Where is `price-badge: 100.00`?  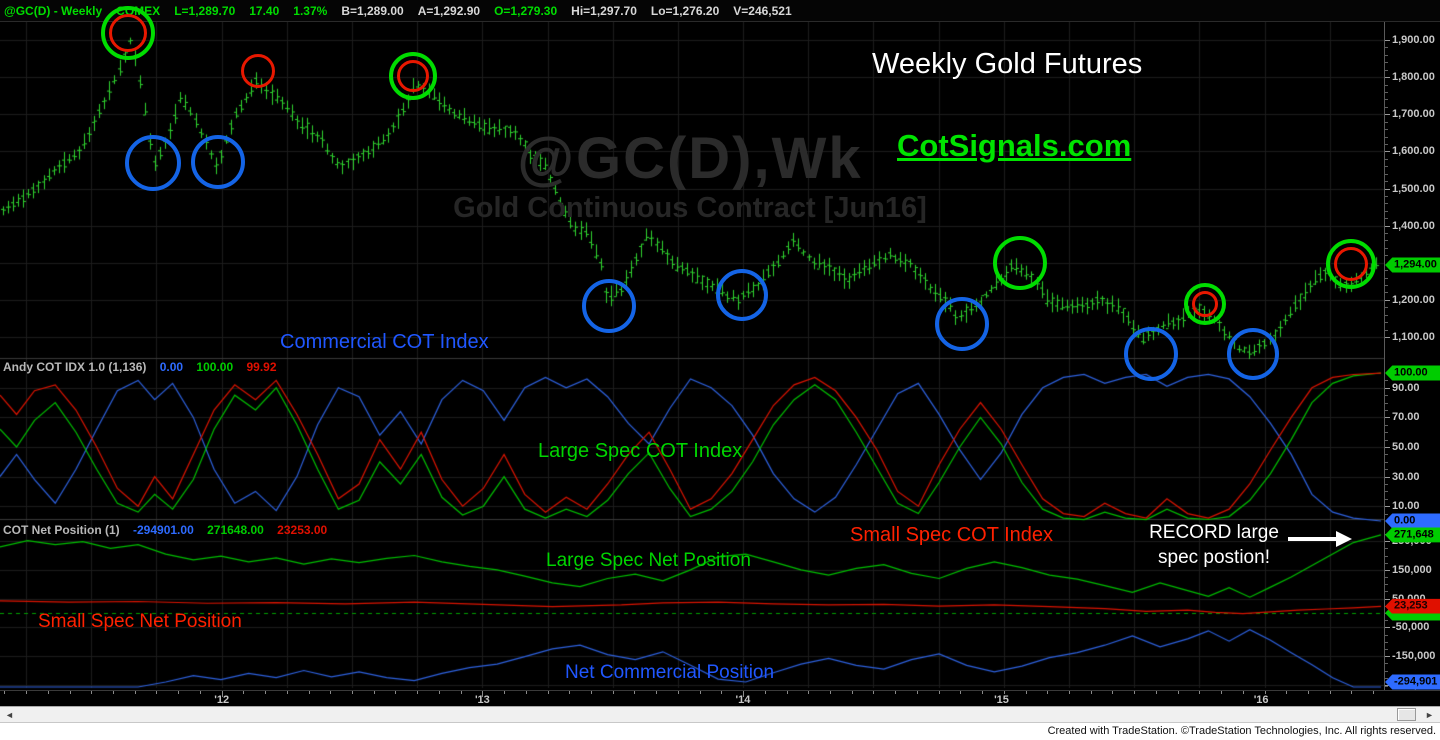 price-badge: 100.00 is located at coordinates (1412, 373).